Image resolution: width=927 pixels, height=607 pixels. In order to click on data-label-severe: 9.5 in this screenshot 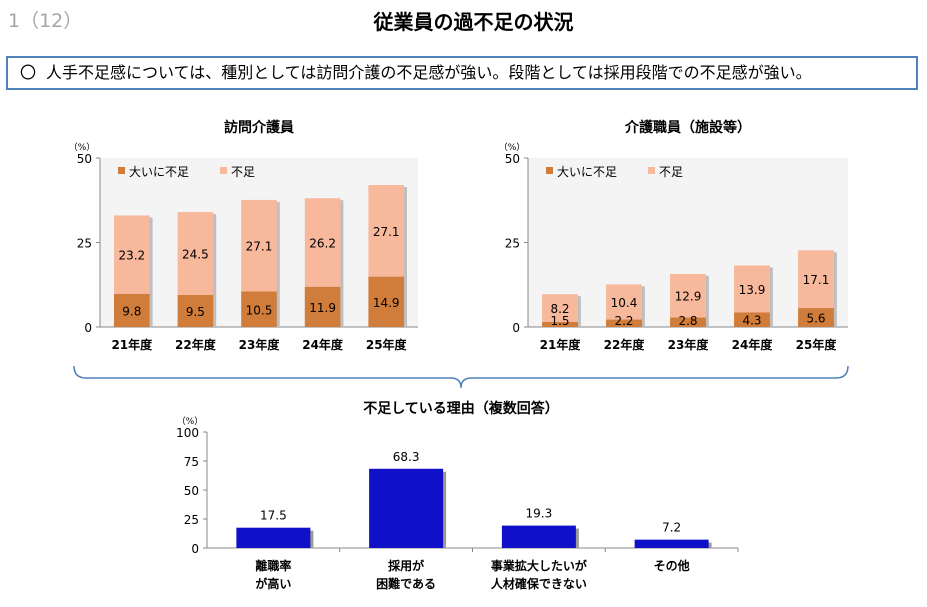, I will do `click(195, 312)`.